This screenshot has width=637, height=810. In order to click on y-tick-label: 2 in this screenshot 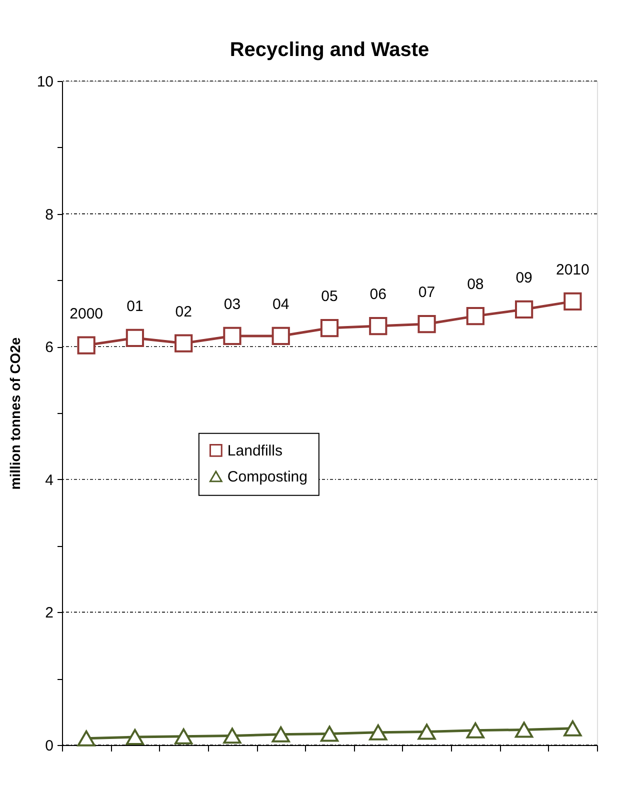, I will do `click(49, 613)`.